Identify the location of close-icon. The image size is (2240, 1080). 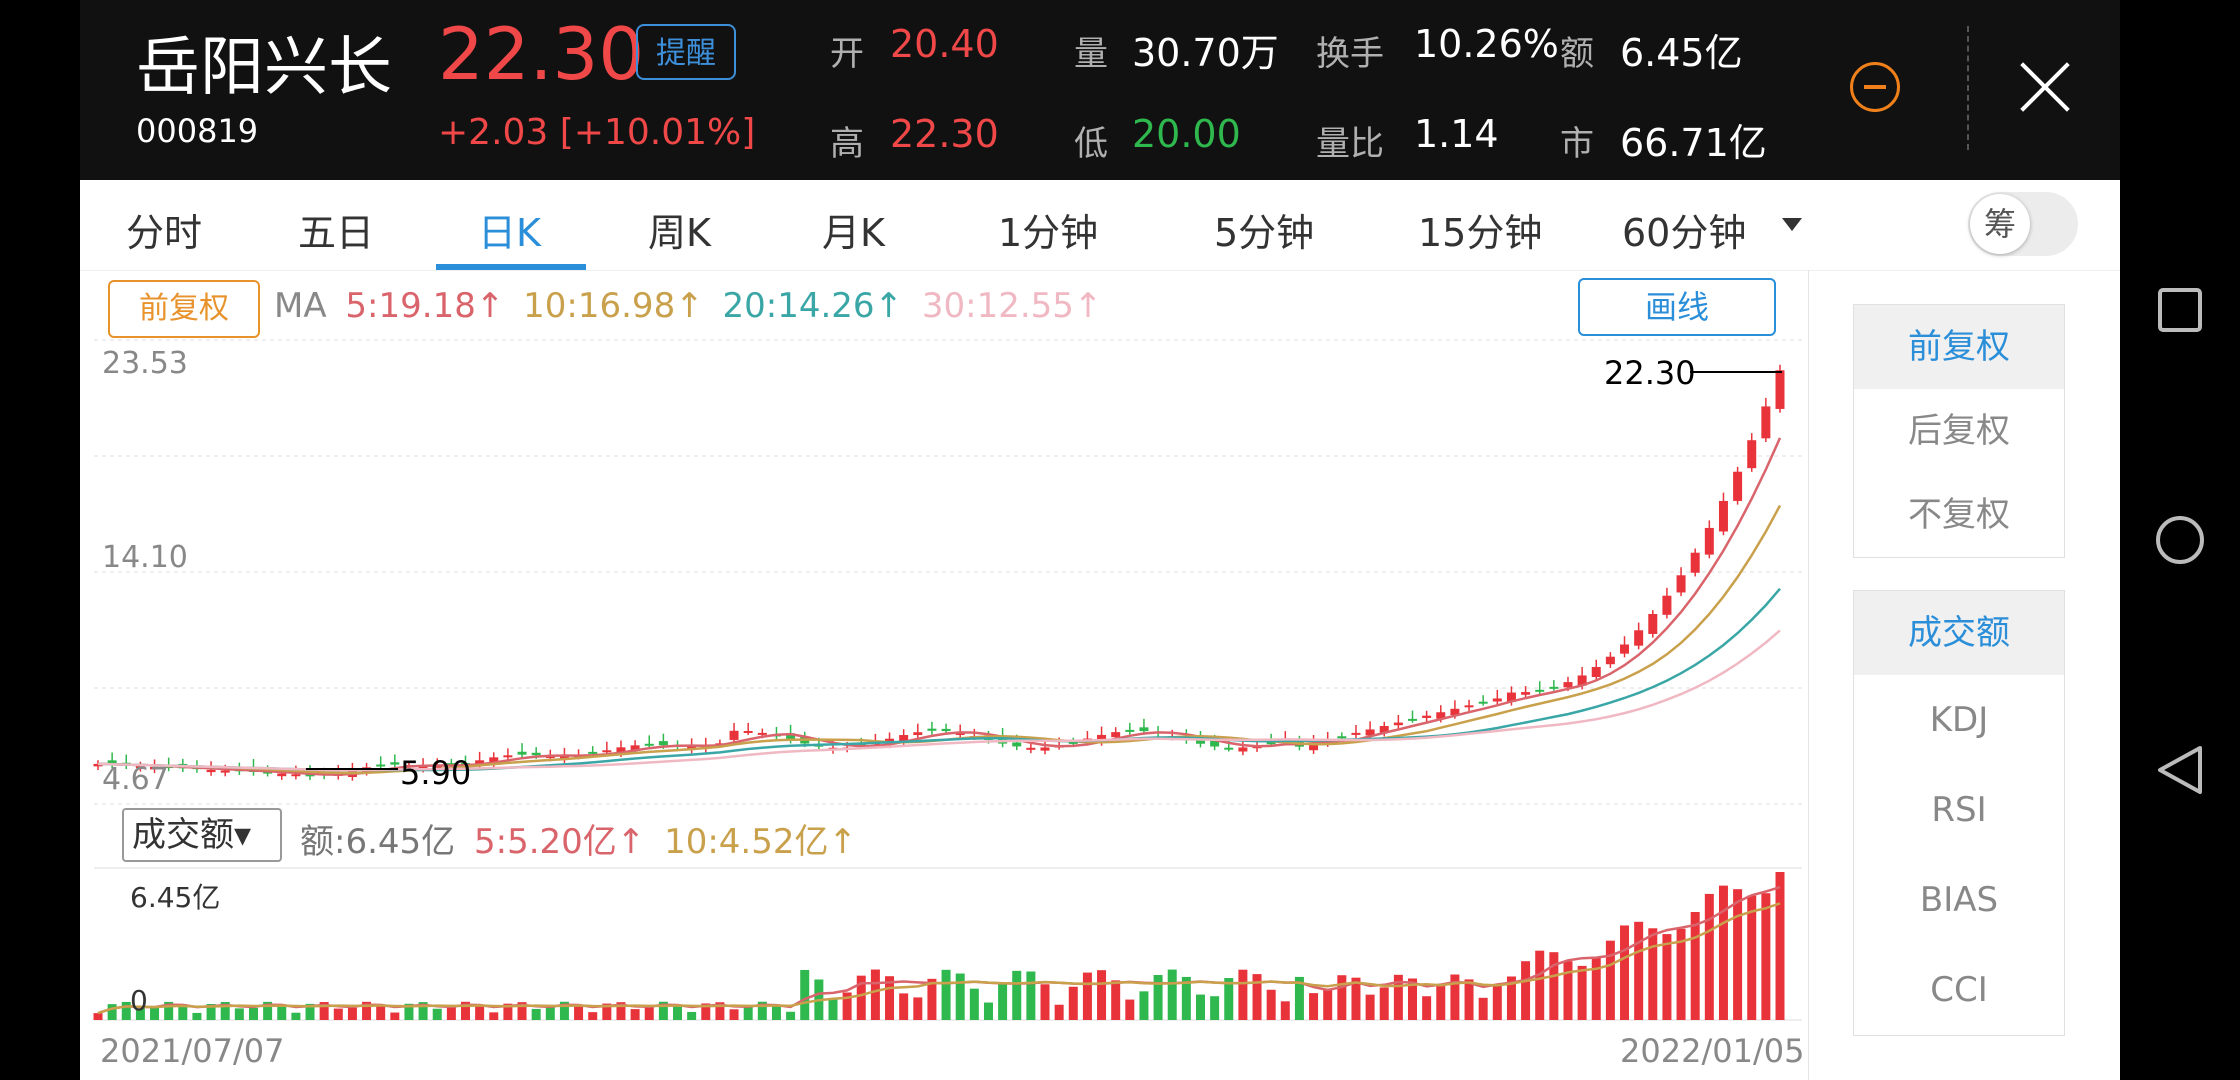
(2045, 87).